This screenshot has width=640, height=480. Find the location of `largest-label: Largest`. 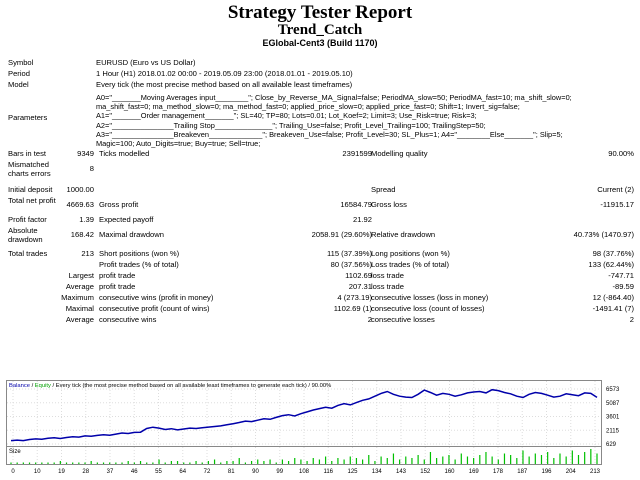

largest-label: Largest is located at coordinates (81, 275).